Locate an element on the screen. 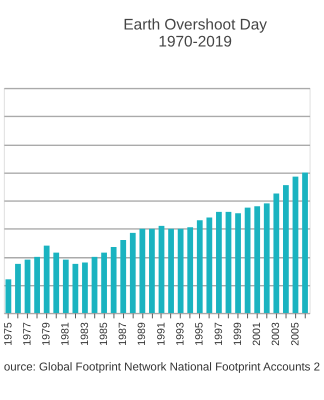 The image size is (324, 400). x-tick-label: 1995 is located at coordinates (200, 334).